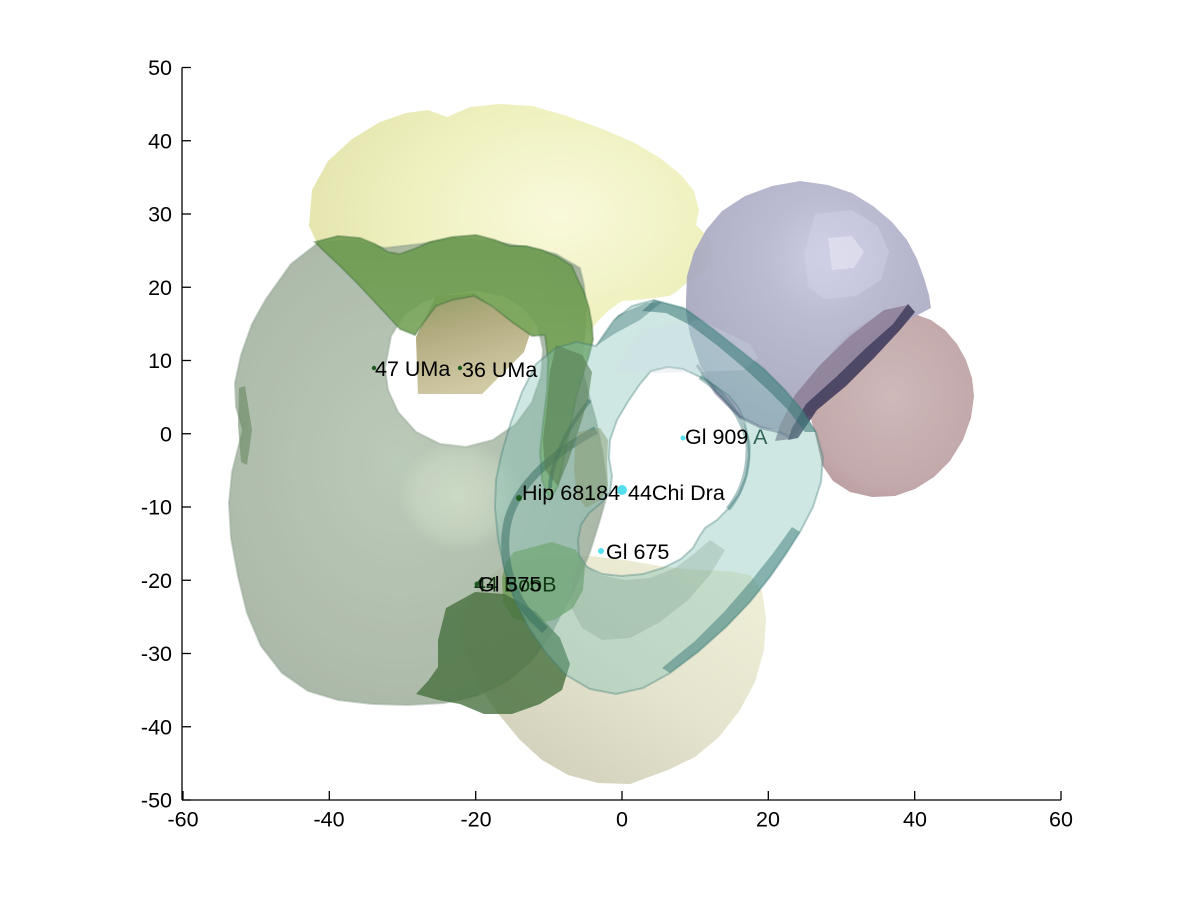 This screenshot has height=905, width=1200. Describe the element at coordinates (156, 801) in the screenshot. I see `svg-text: -50` at that location.